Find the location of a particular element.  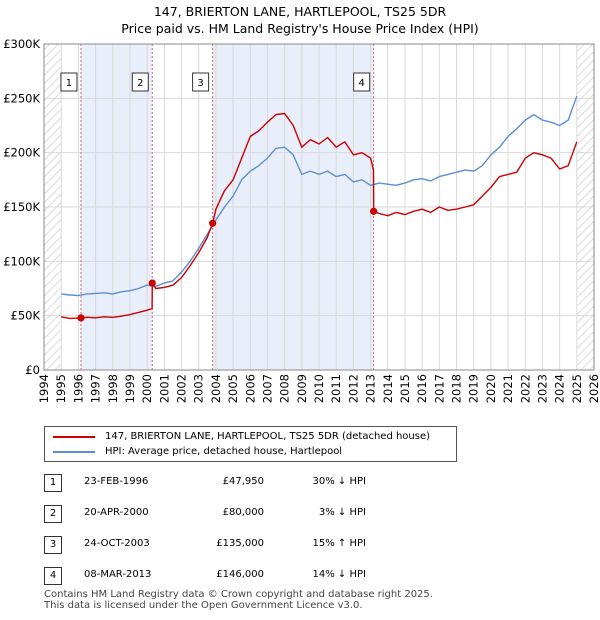

sale-price: £146,000 is located at coordinates (240, 574).